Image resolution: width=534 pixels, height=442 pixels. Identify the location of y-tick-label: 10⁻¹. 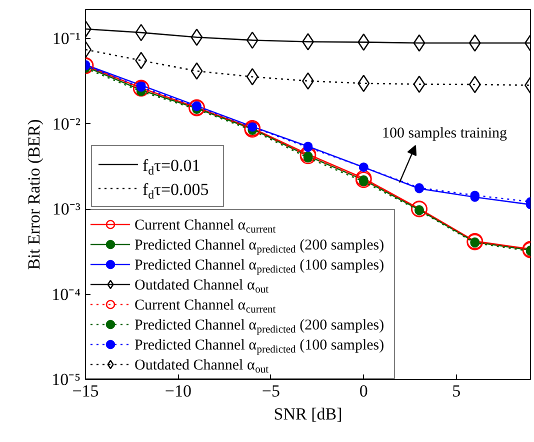
(66, 38).